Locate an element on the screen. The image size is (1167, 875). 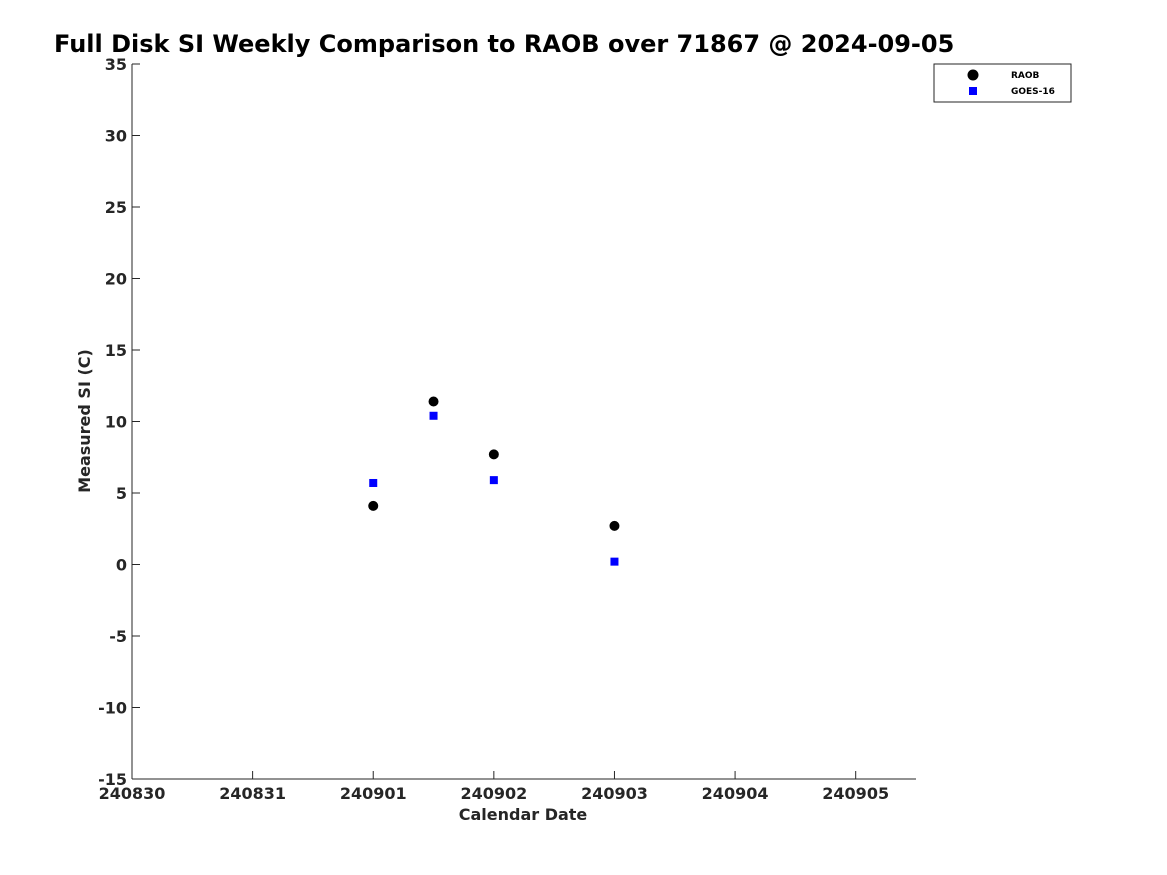
x-tick-label: 240830 is located at coordinates (132, 793).